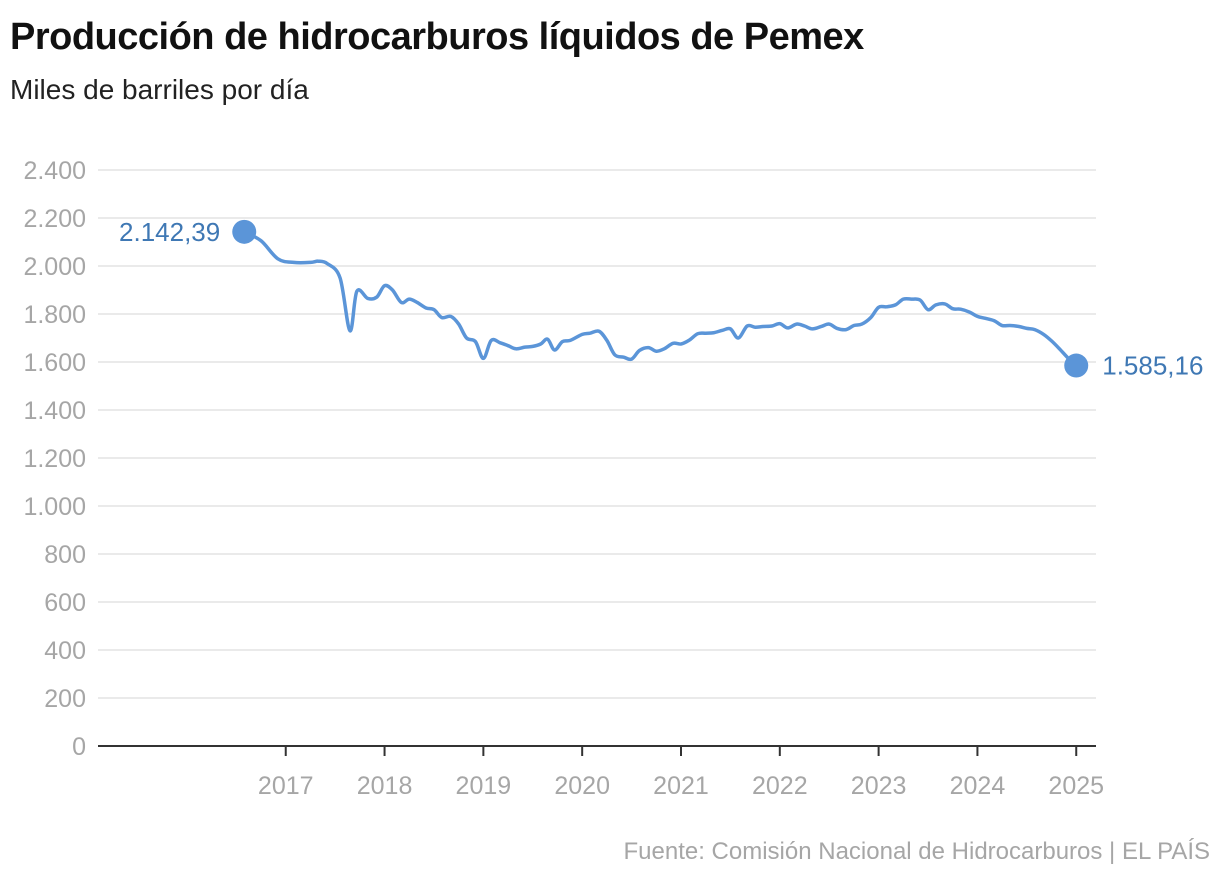  I want to click on y-tick-label-1800: 1.800, so click(54, 315).